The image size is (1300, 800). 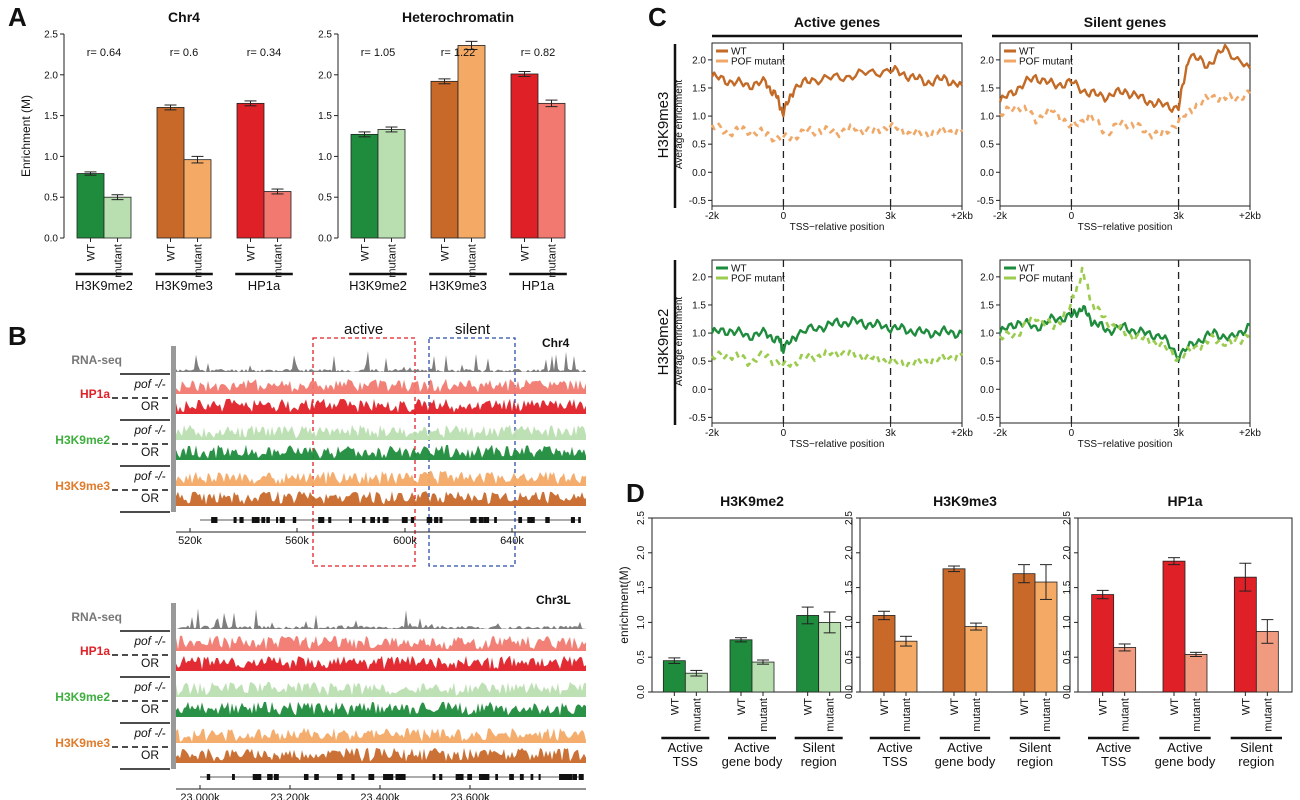 What do you see at coordinates (1125, 22) in the screenshot?
I see `column-title-silent-genes: Silent genes` at bounding box center [1125, 22].